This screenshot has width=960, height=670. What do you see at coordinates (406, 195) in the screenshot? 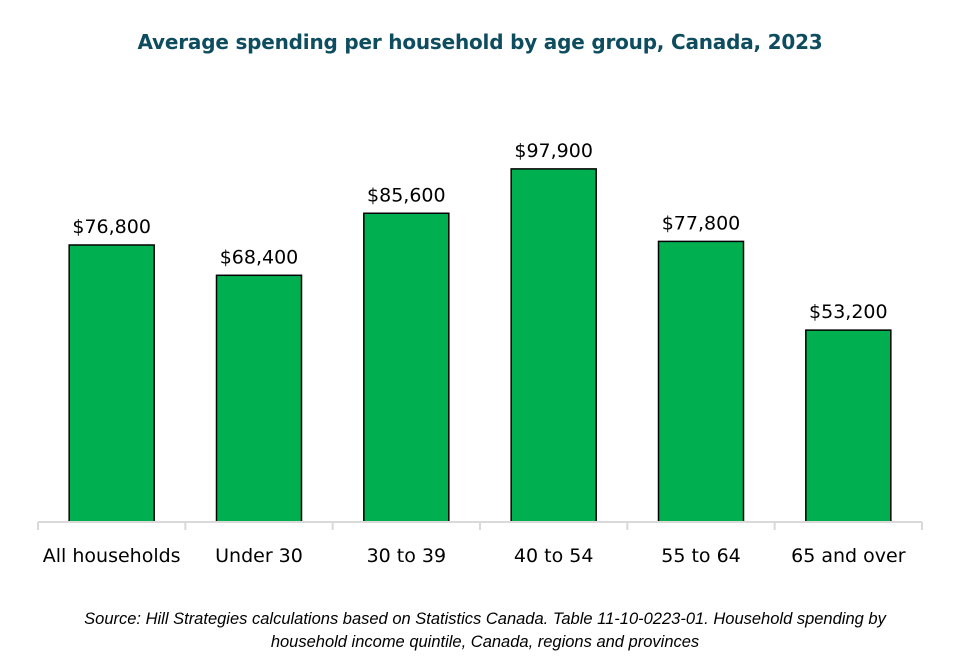
I see `data-label: $85,600` at bounding box center [406, 195].